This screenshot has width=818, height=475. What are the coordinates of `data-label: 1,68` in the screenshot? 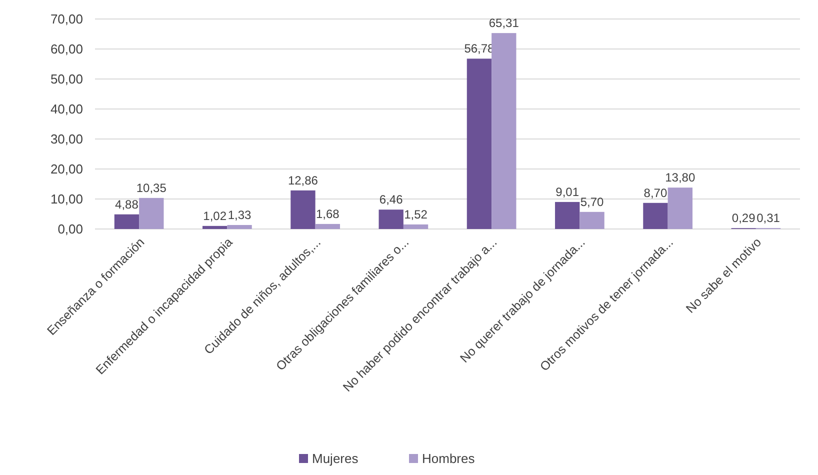 It's located at (328, 213).